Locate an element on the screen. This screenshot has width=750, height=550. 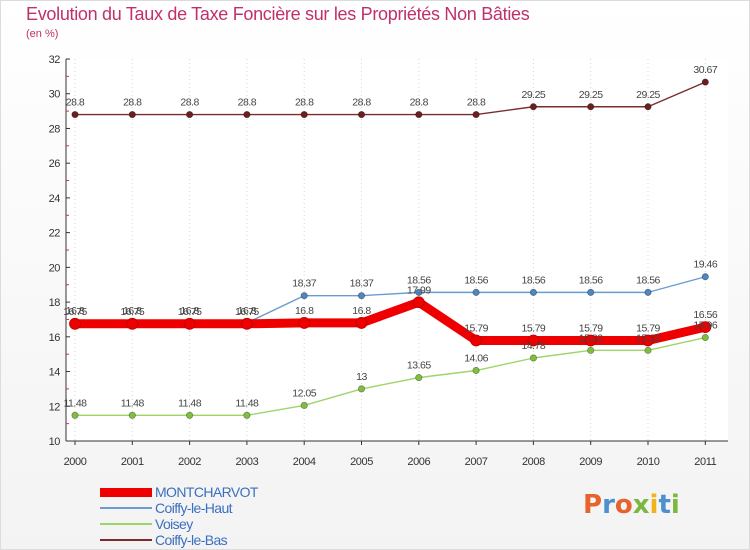
legend-item: Voisey is located at coordinates (179, 524).